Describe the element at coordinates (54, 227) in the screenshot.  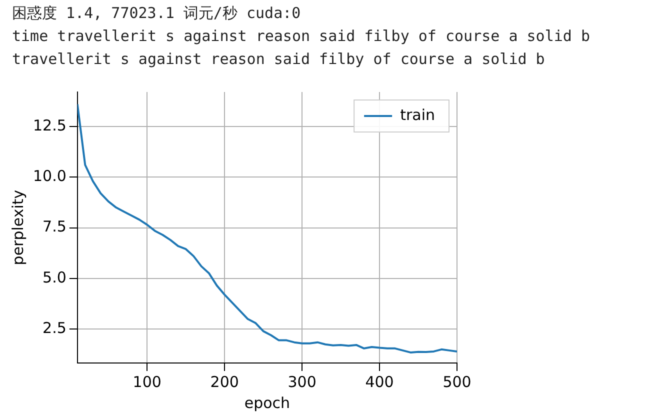
I see `y-tick-label: 7.5` at that location.